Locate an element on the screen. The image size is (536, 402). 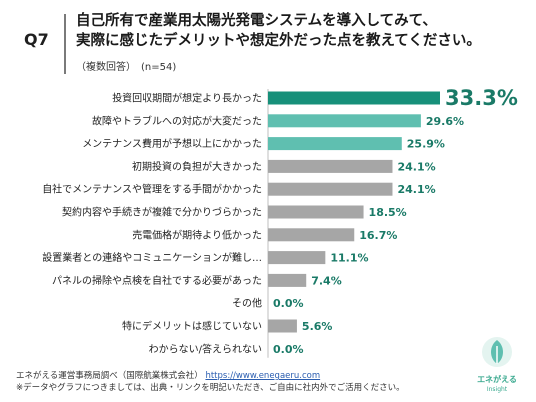
category-label: 契約内容や手続きが複雑で分かりづらかった is located at coordinates (162, 212).